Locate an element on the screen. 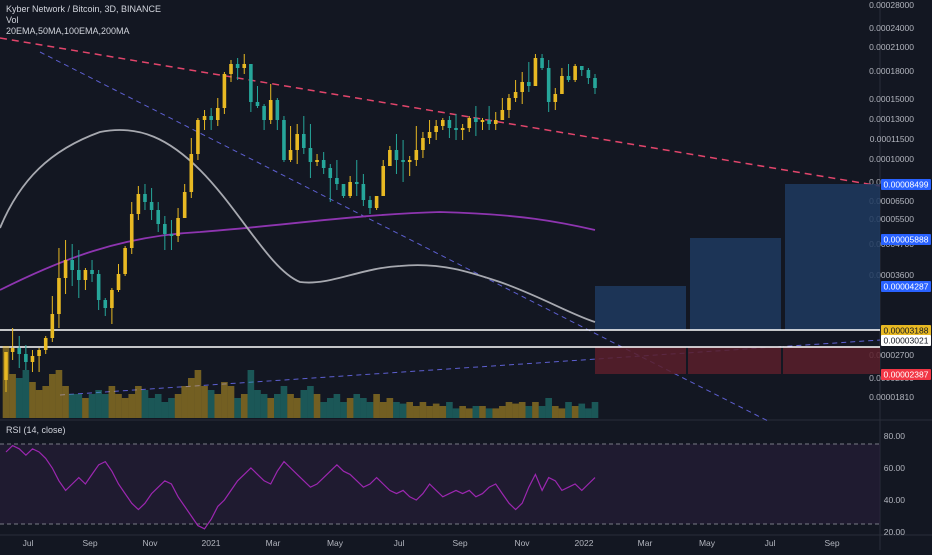 This screenshot has height=555, width=932. price-tag-label: 0.00008499 is located at coordinates (906, 185).